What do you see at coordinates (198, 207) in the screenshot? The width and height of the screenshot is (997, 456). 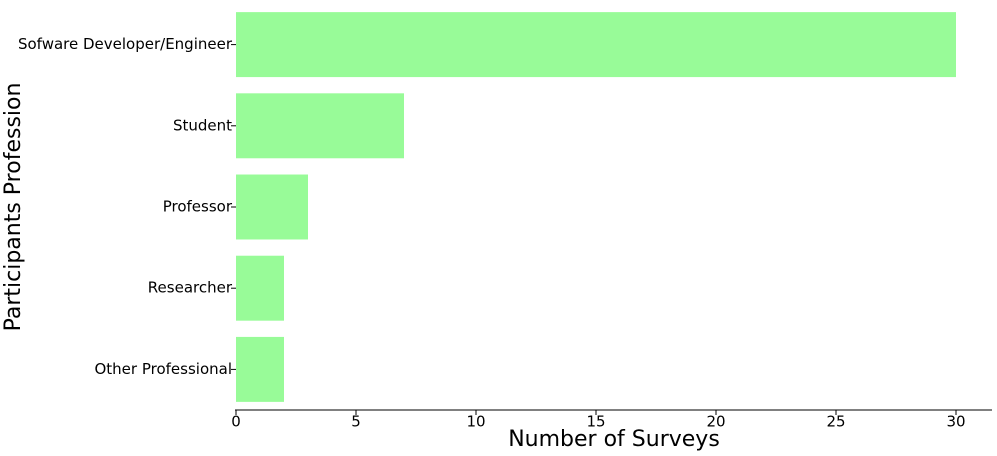 I see `y-tick-label: Professor` at bounding box center [198, 207].